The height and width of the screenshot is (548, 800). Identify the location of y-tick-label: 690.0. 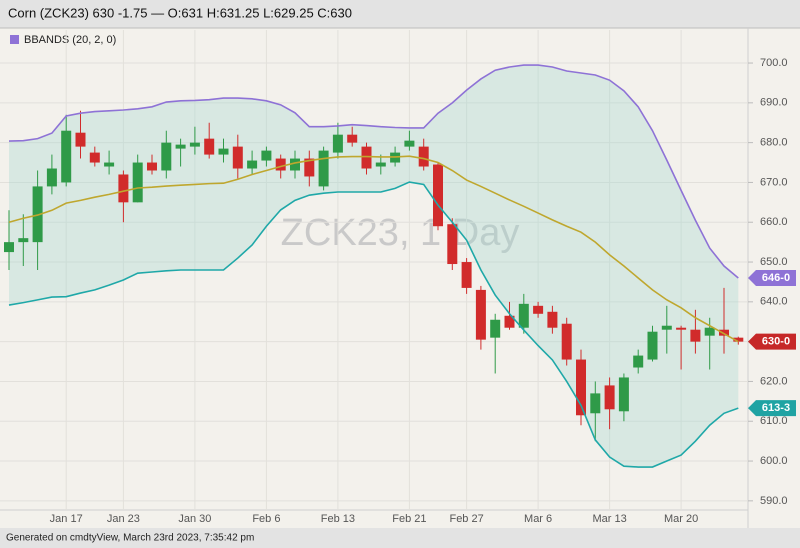
(774, 103).